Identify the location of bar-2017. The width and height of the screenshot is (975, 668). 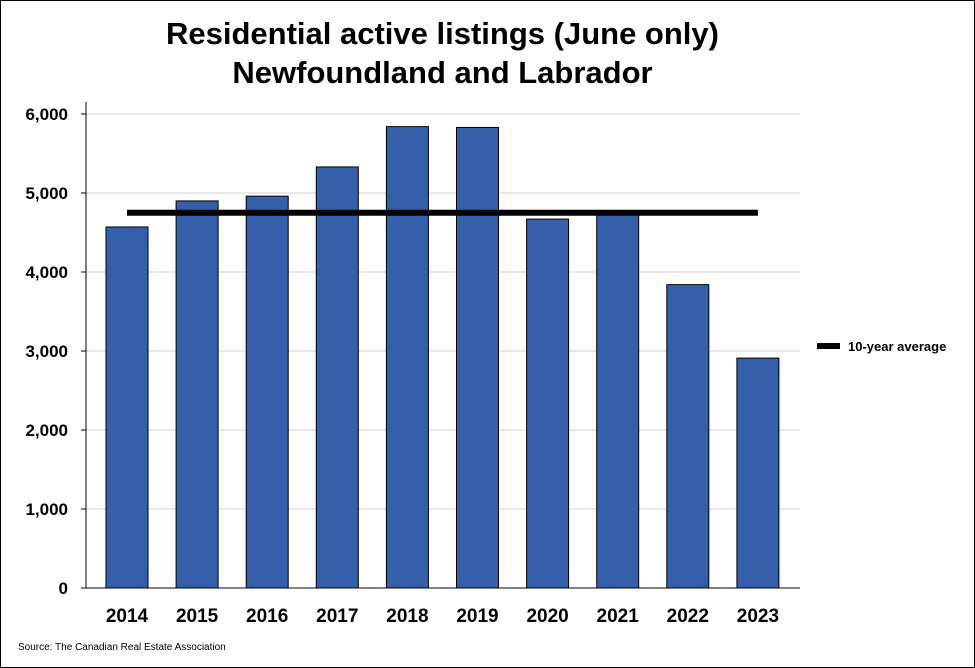
(337, 377).